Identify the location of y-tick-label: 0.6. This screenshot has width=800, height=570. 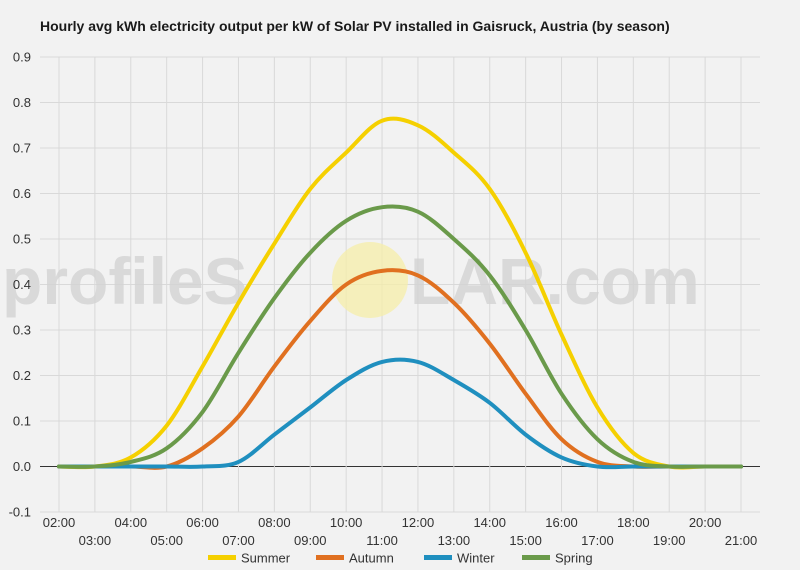
(22, 193).